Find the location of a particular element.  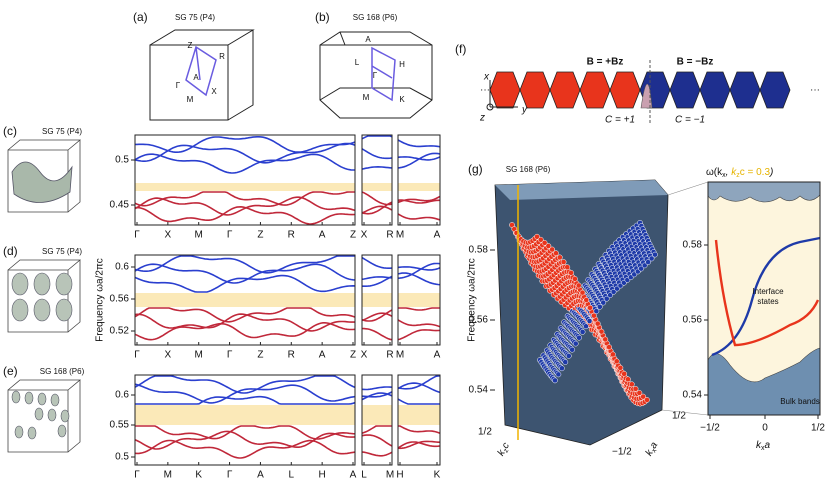

y-tick-label: 0.54 is located at coordinates (479, 390).